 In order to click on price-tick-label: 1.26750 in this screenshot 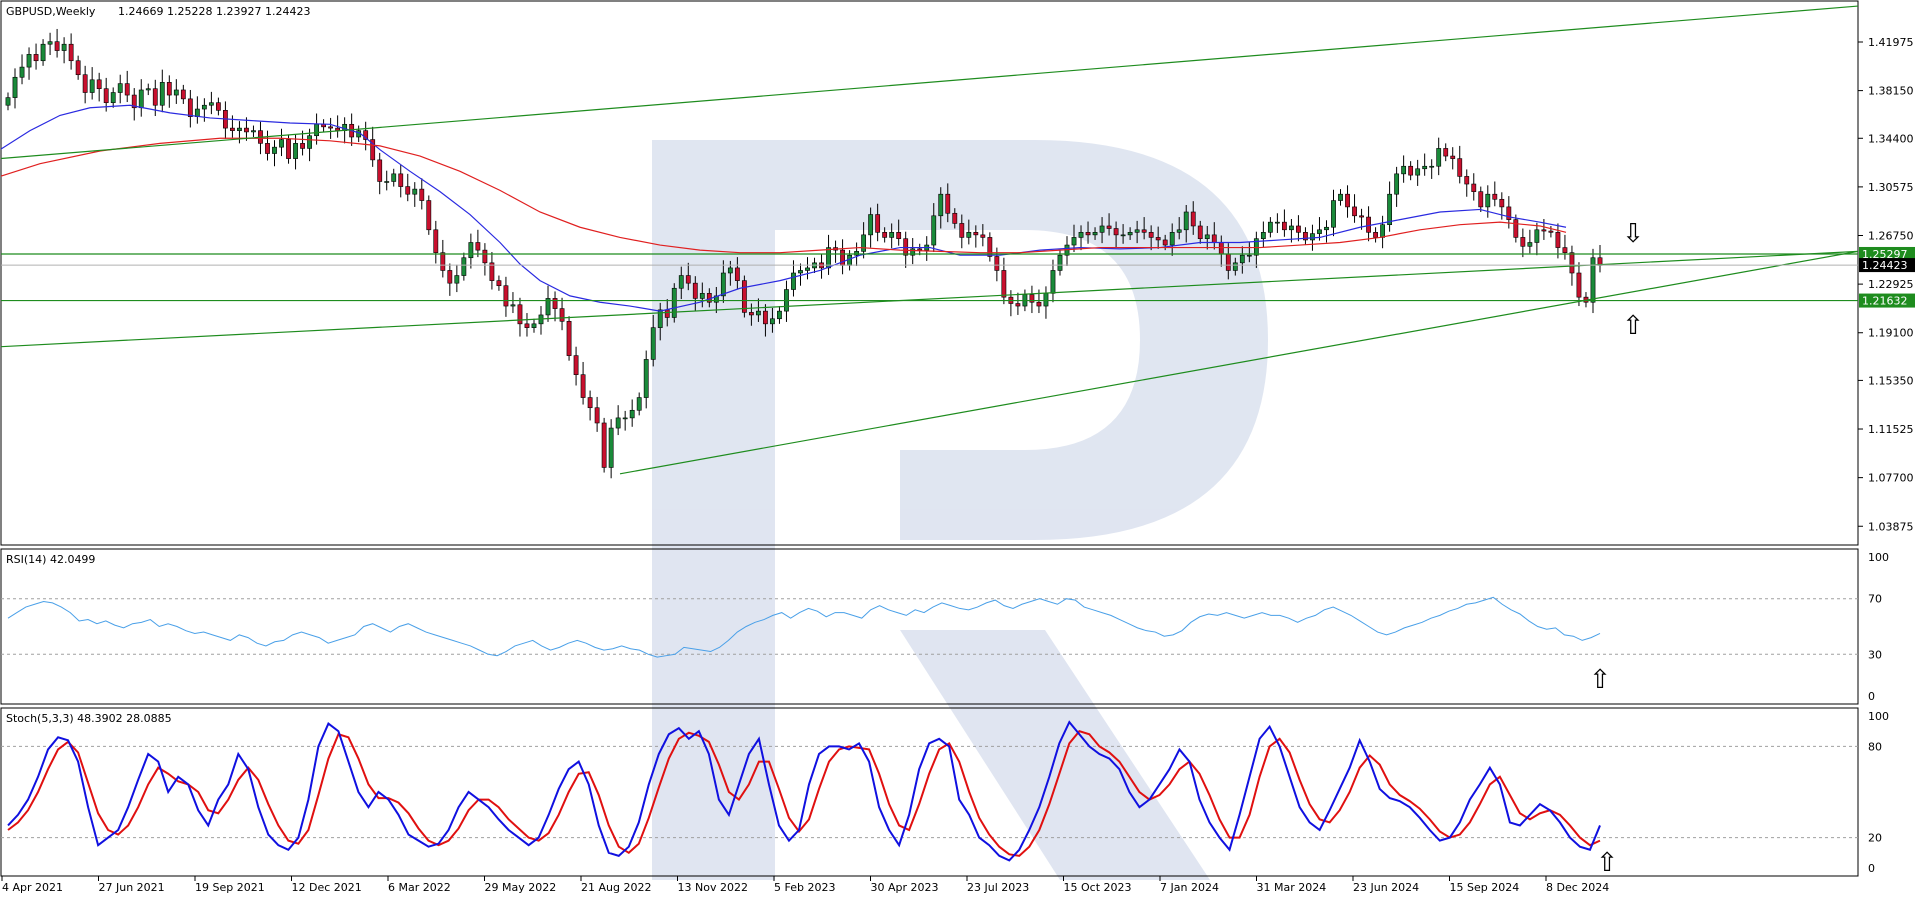, I will do `click(1891, 236)`.